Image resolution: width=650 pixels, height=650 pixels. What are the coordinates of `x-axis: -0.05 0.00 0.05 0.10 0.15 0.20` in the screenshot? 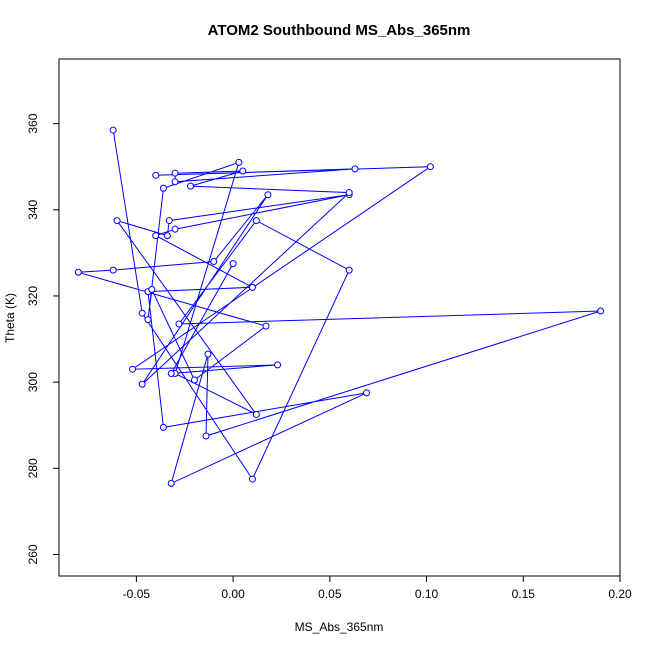 It's located at (377, 588).